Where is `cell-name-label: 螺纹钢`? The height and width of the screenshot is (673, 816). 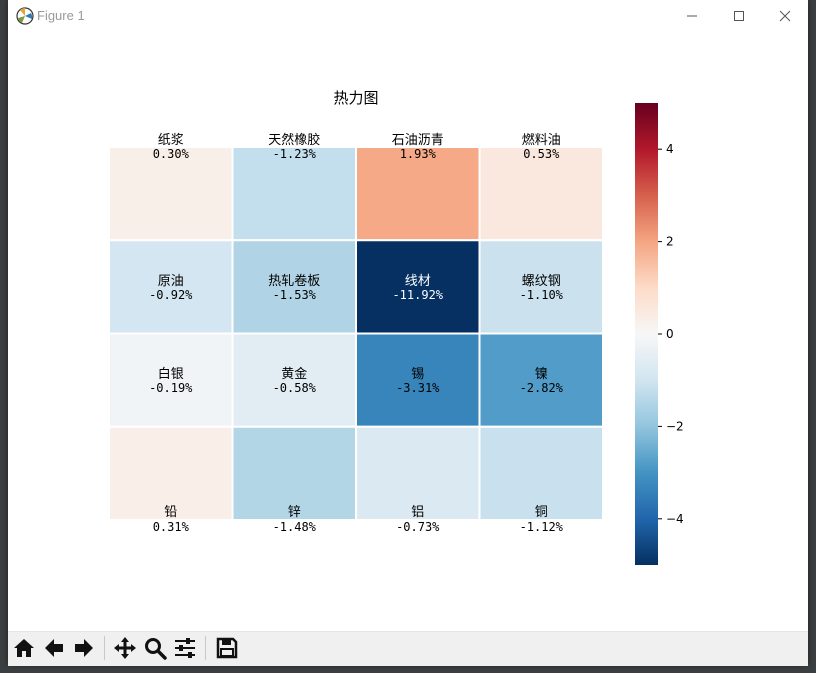
cell-name-label: 螺纹钢 is located at coordinates (541, 281).